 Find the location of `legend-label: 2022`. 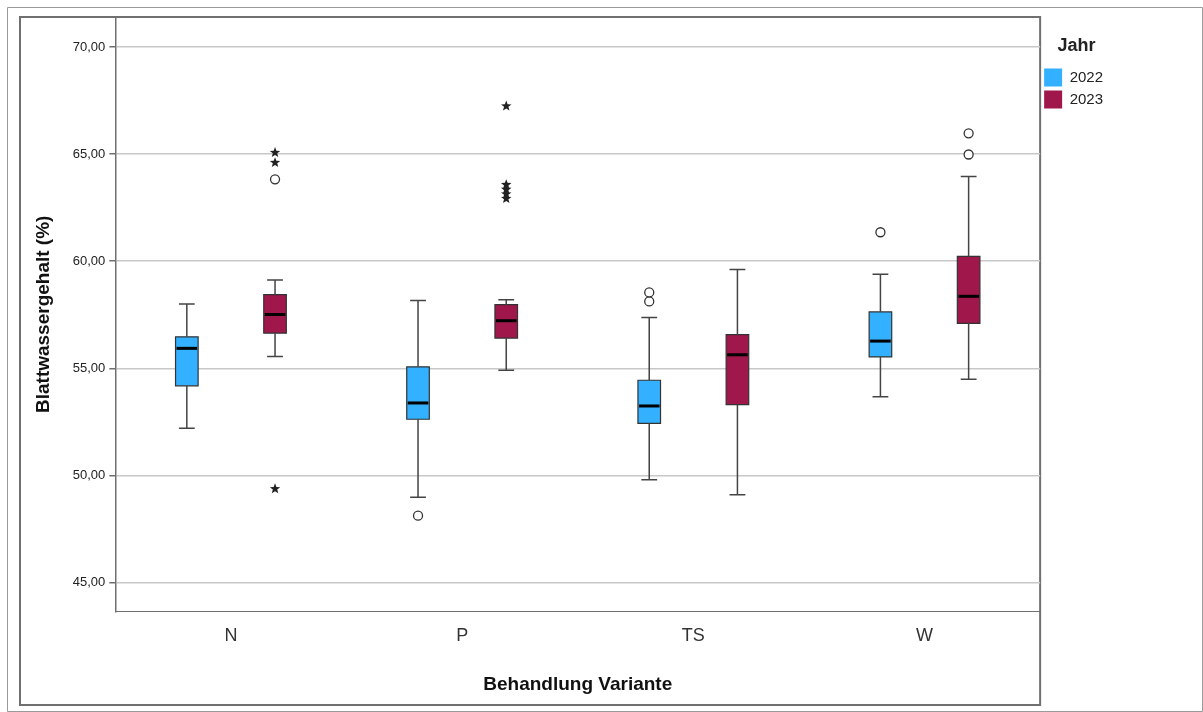

legend-label: 2022 is located at coordinates (1086, 76).